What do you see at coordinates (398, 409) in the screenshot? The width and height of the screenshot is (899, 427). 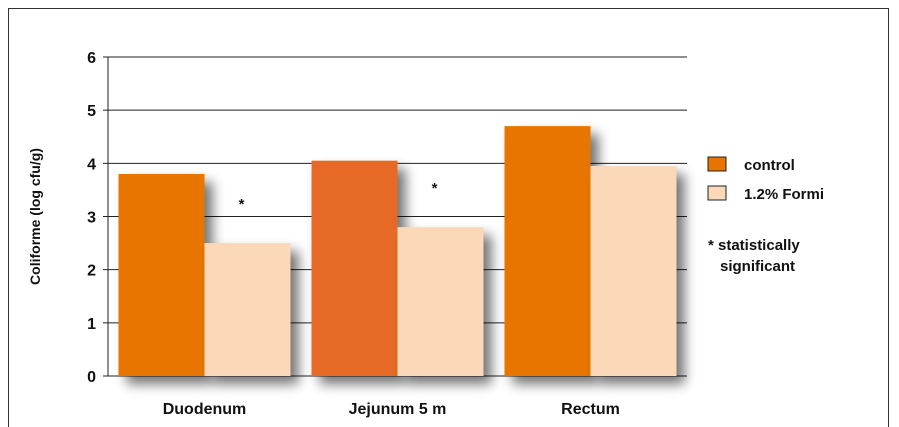 I see `x-category-label: Jejunum 5 m` at bounding box center [398, 409].